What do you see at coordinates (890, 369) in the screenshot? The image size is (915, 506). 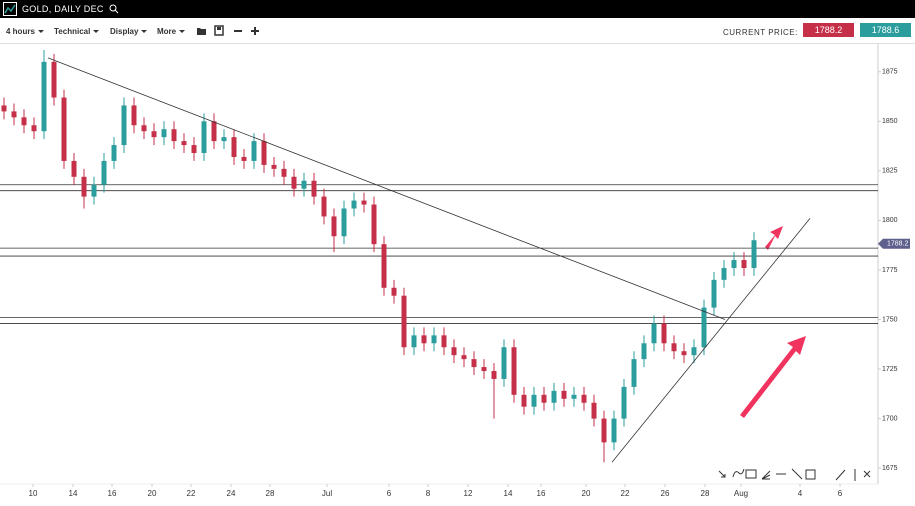 I see `y-tick-label: 1725` at bounding box center [890, 369].